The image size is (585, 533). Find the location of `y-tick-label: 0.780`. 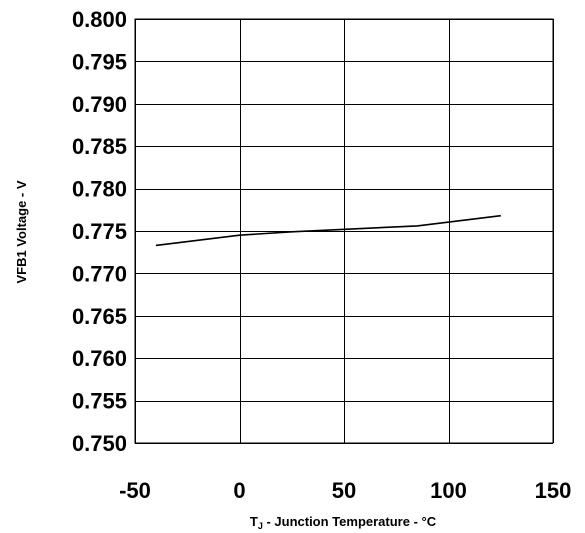

y-tick-label: 0.780 is located at coordinates (99, 189).